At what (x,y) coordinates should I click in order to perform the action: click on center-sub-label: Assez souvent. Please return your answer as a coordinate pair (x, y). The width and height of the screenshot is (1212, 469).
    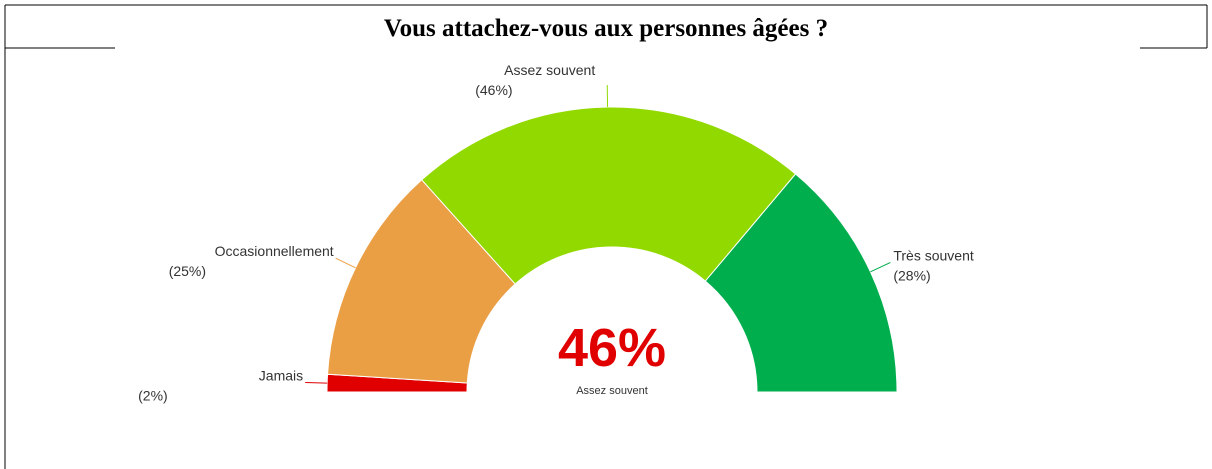
    Looking at the image, I should click on (612, 391).